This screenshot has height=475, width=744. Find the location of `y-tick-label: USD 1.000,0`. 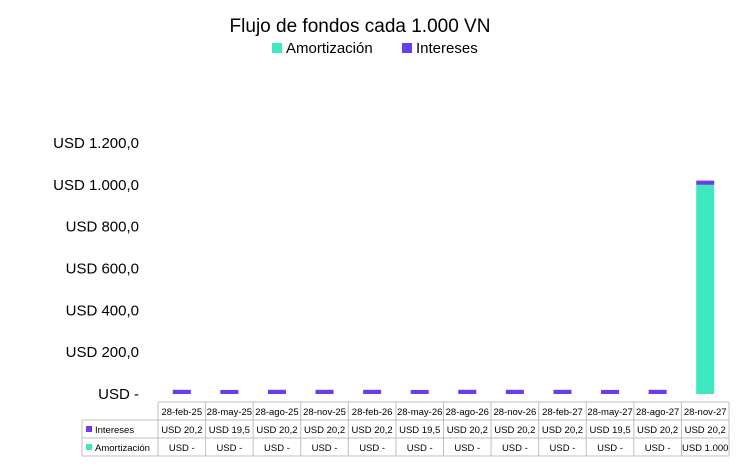

y-tick-label: USD 1.000,0 is located at coordinates (96, 185).